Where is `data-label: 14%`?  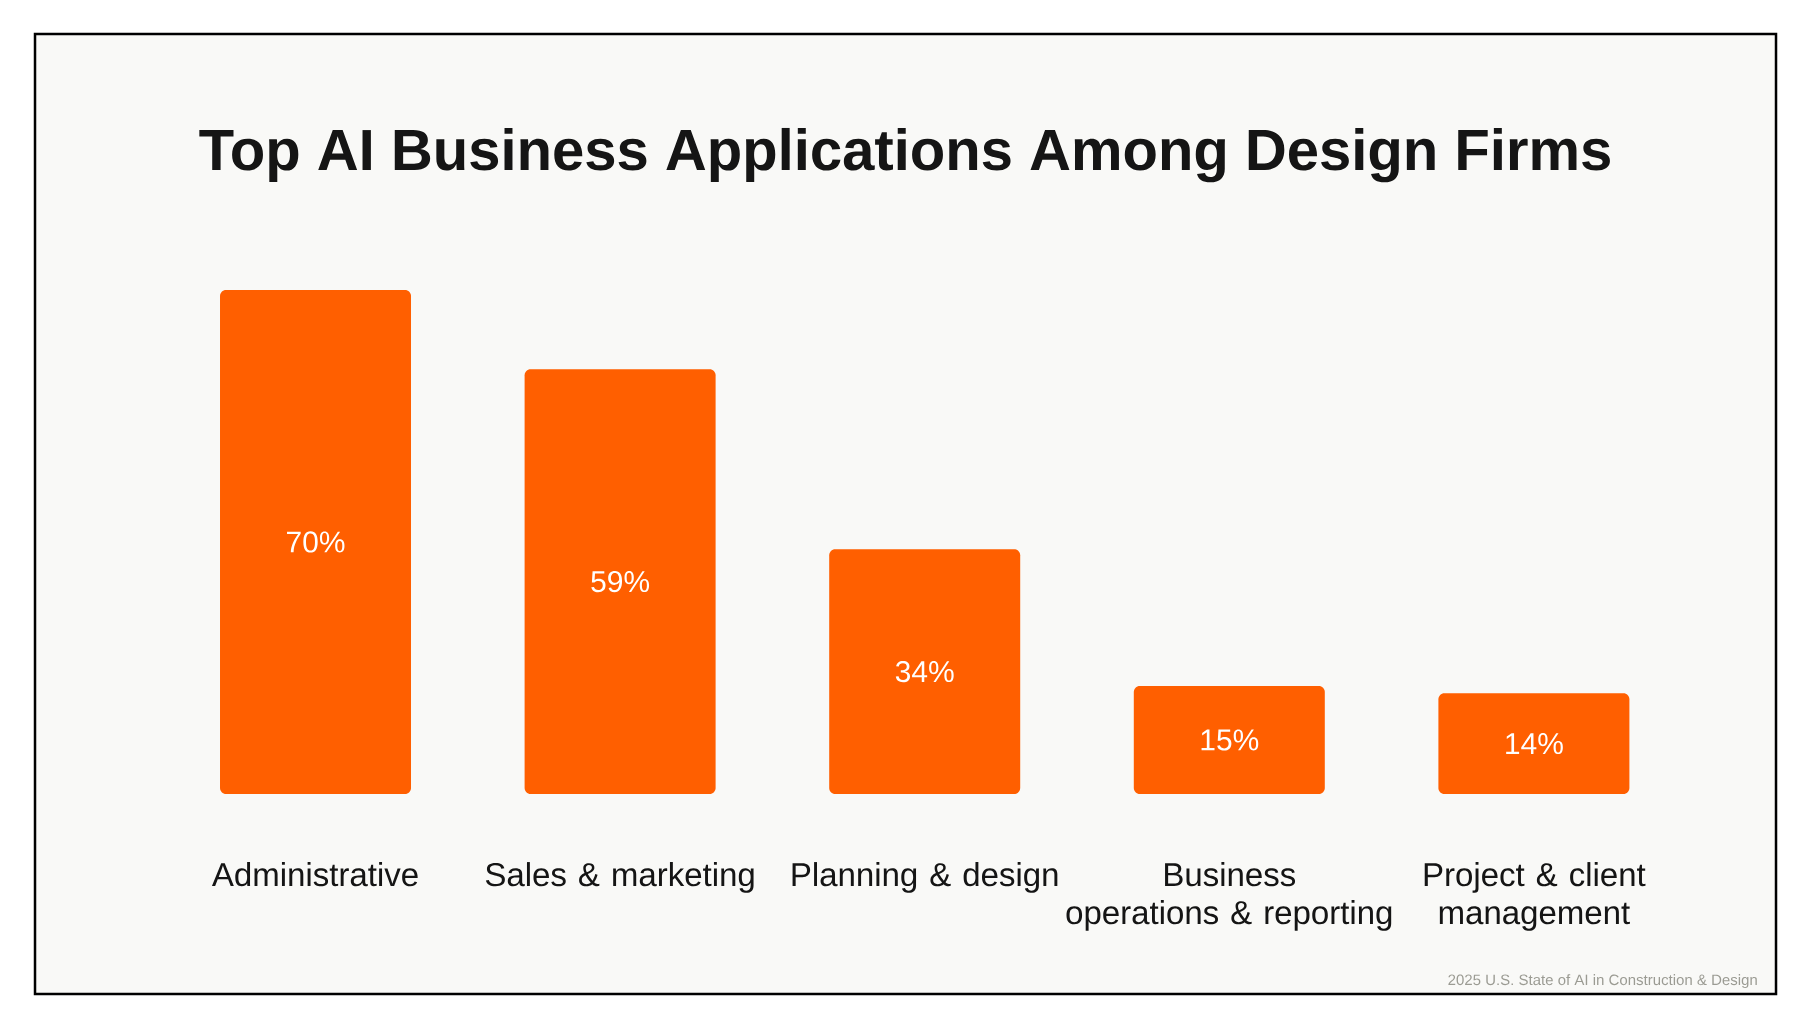 data-label: 14% is located at coordinates (1534, 744).